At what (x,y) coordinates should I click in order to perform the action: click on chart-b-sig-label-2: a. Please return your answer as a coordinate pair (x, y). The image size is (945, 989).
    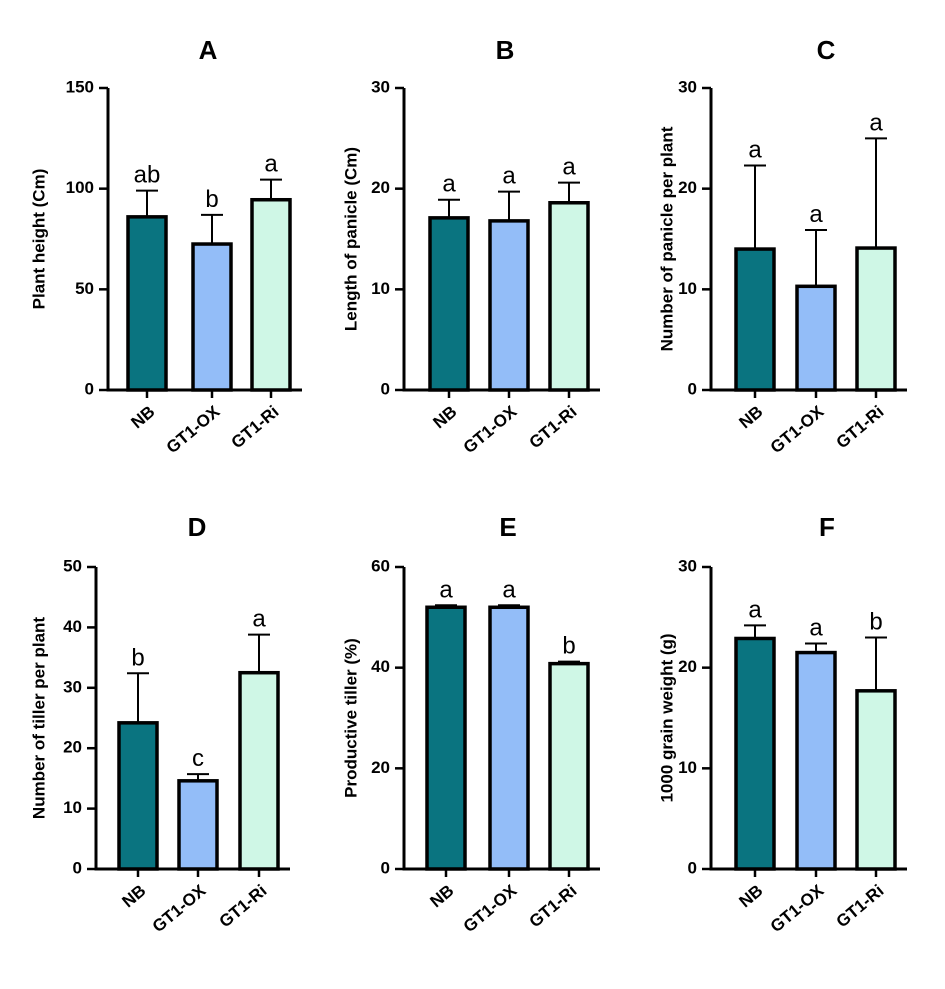
    Looking at the image, I should click on (569, 167).